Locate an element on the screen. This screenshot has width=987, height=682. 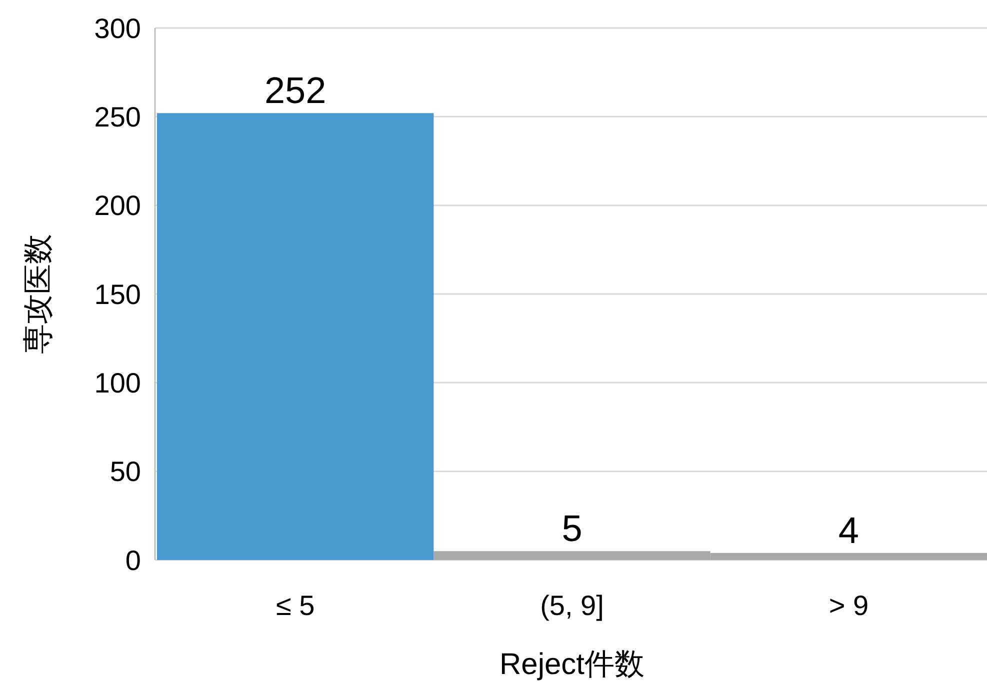
x-axis-title: Reject件数 is located at coordinates (572, 664).